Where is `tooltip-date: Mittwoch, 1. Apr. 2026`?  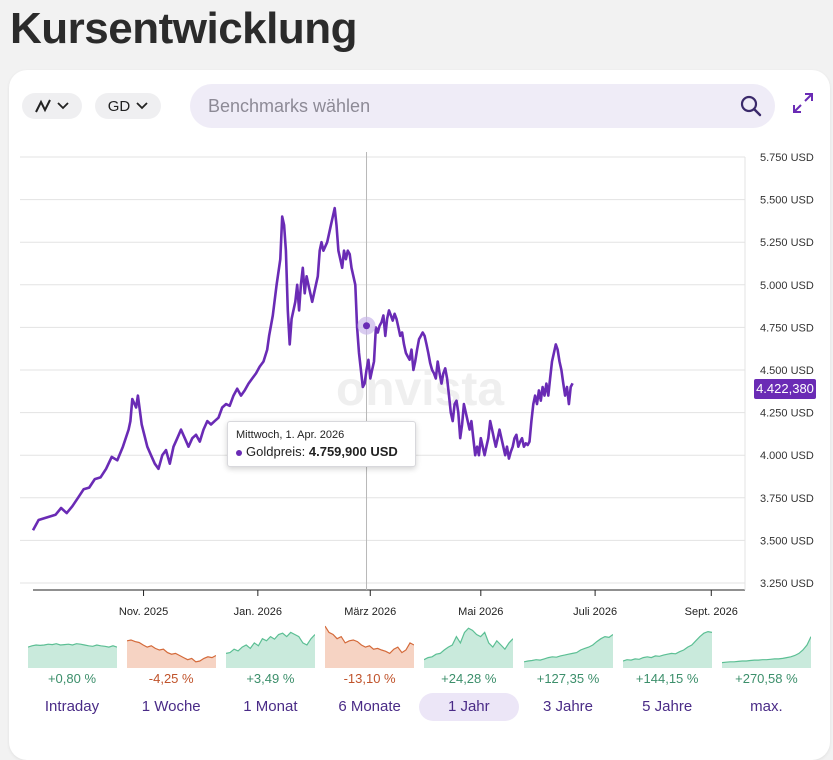 tooltip-date: Mittwoch, 1. Apr. 2026 is located at coordinates (290, 435).